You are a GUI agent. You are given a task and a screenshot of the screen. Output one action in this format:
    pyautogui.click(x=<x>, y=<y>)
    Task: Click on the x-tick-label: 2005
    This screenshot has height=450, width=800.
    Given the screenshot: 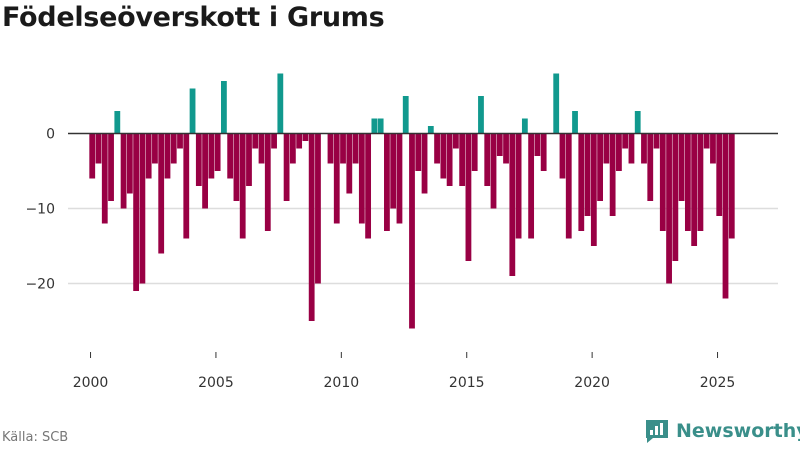 What is the action you would take?
    pyautogui.click(x=216, y=383)
    